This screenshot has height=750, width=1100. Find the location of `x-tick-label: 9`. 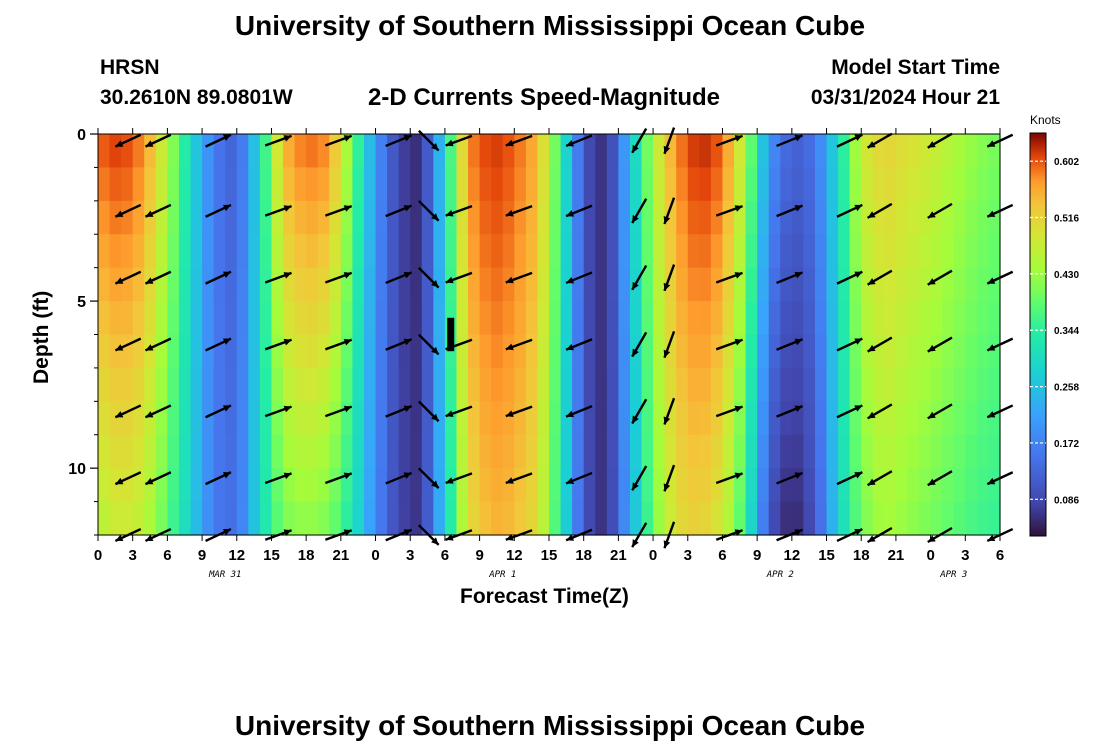

x-tick-label: 9 is located at coordinates (202, 555).